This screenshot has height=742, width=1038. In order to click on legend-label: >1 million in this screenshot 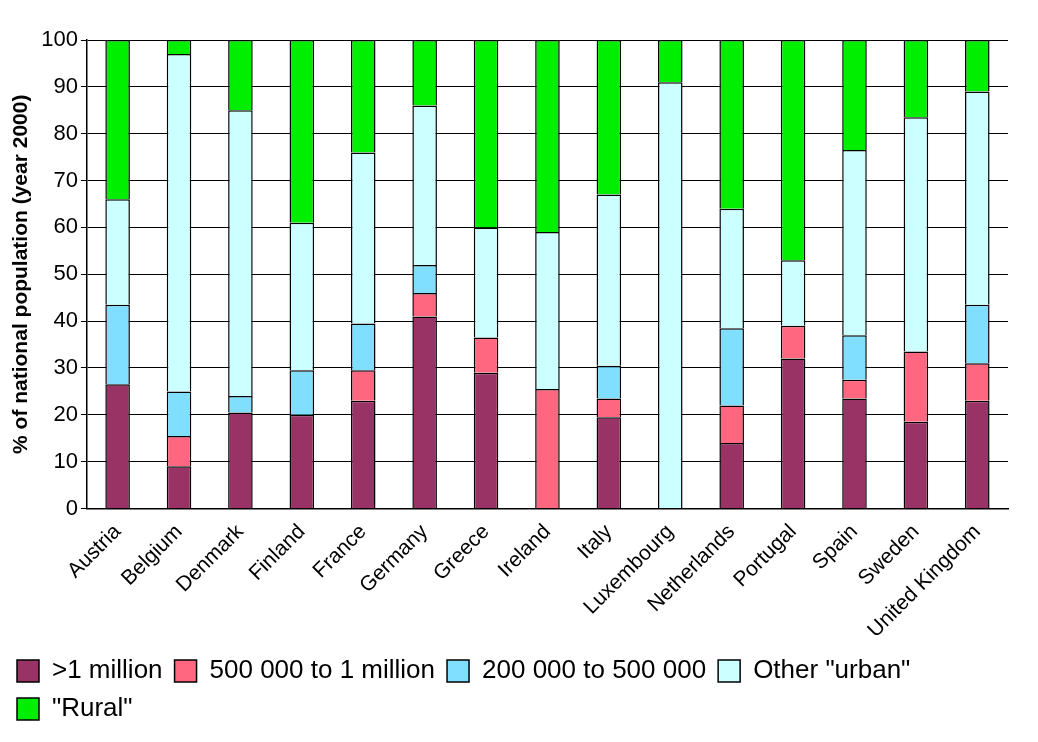, I will do `click(107, 669)`.